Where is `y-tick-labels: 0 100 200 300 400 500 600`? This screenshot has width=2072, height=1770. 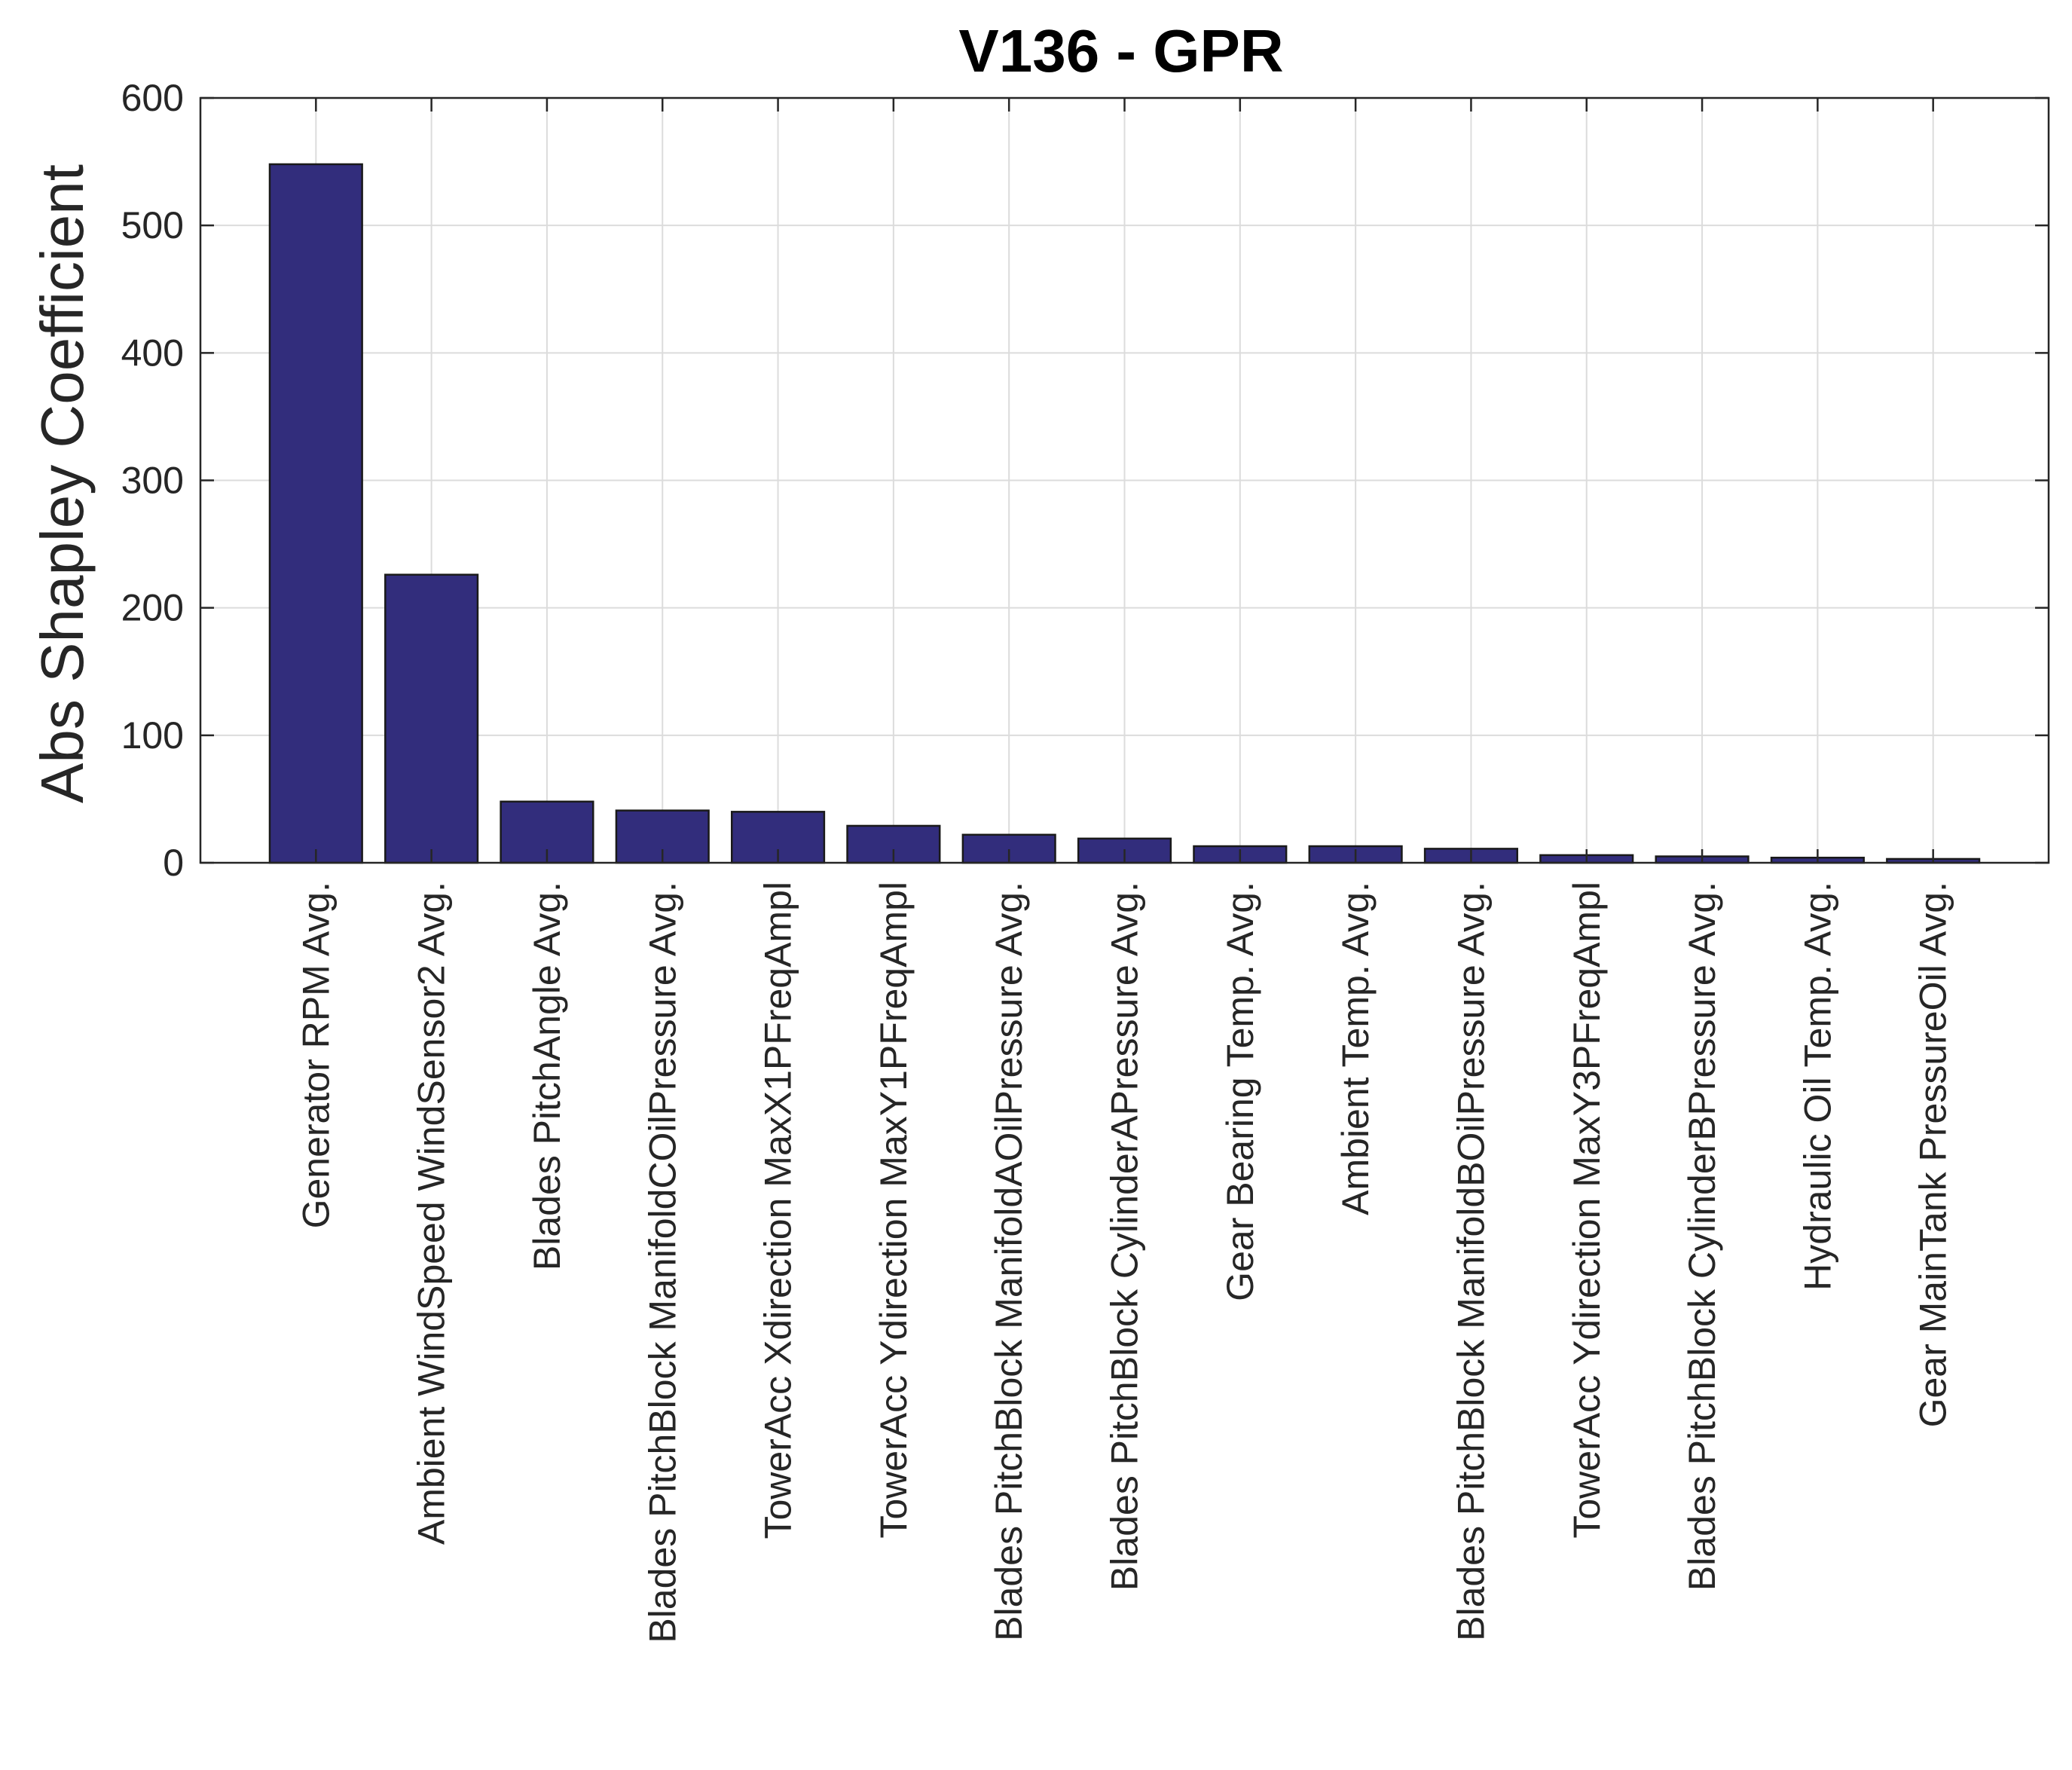
y-tick-labels: 0 100 200 300 400 500 600 is located at coordinates (153, 480).